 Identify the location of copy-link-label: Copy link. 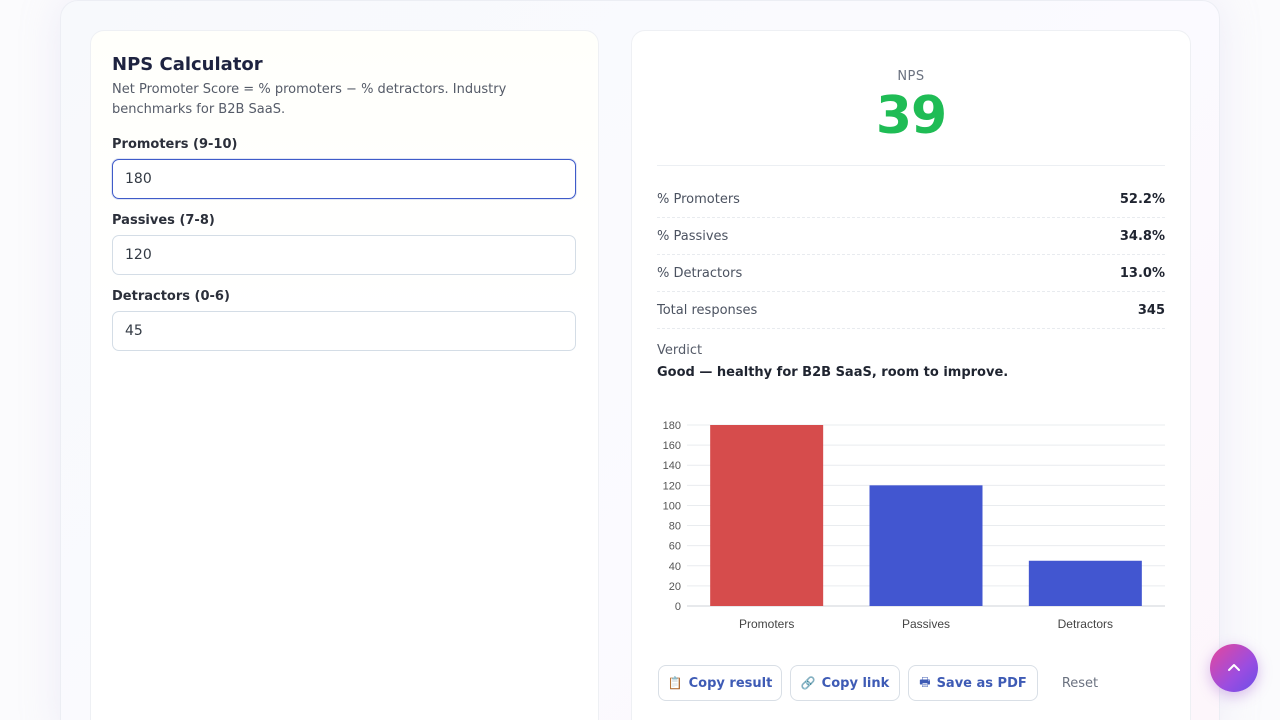
(855, 683).